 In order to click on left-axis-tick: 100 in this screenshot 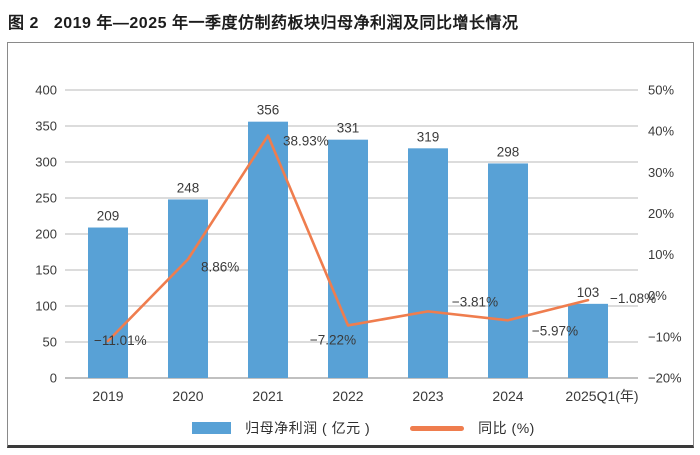, I will do `click(46, 306)`.